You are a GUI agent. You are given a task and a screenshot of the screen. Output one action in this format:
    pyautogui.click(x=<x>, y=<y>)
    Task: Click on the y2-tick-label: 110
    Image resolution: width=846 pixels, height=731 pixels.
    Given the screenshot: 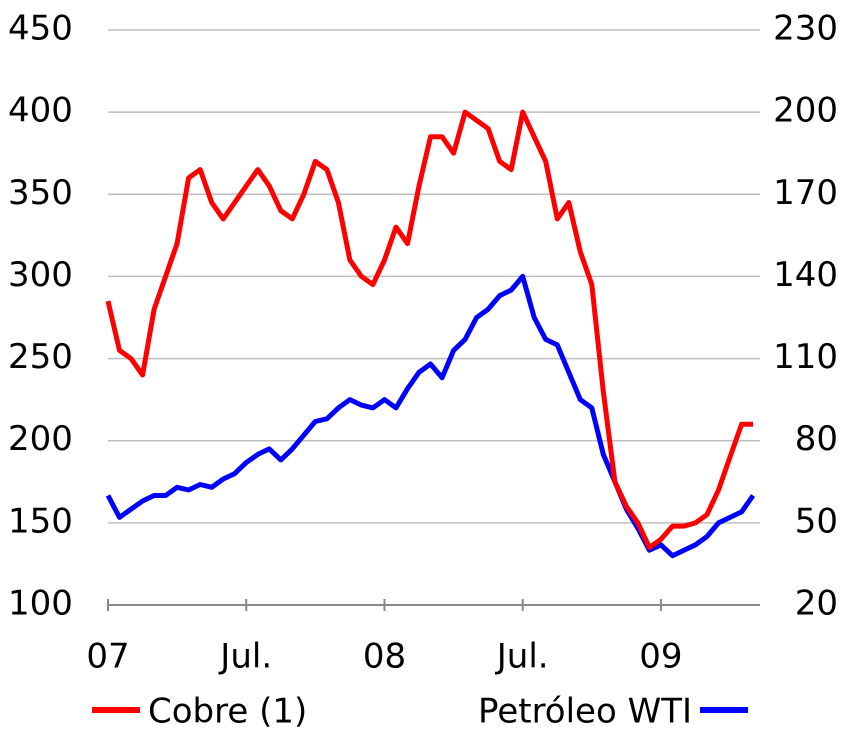 What is the action you would take?
    pyautogui.click(x=805, y=357)
    